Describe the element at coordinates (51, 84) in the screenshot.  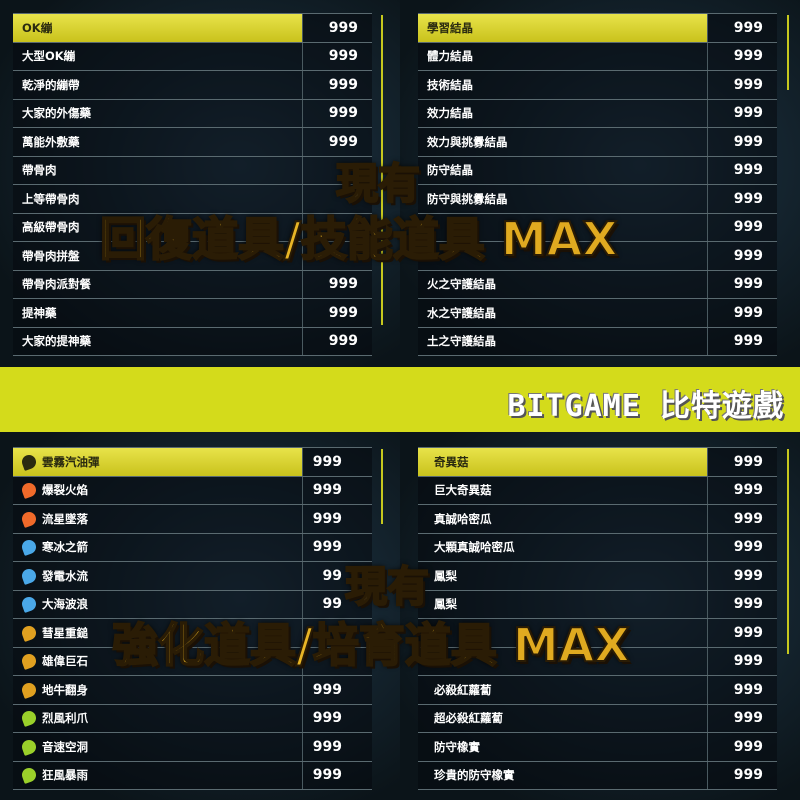
I see `item-name: 乾淨的繃帶` at that location.